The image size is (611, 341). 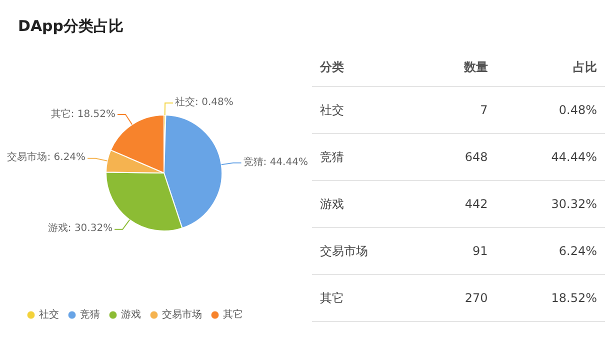 What do you see at coordinates (369, 204) in the screenshot?
I see `text: 游戏` at bounding box center [369, 204].